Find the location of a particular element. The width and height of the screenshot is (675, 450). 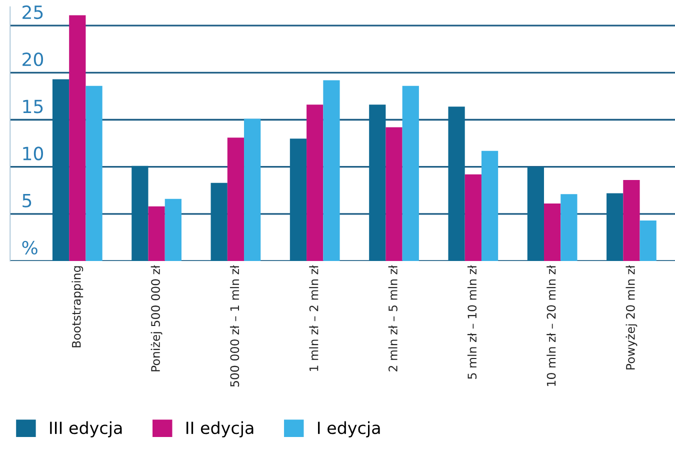

y-tick-label: 25 is located at coordinates (32, 12).